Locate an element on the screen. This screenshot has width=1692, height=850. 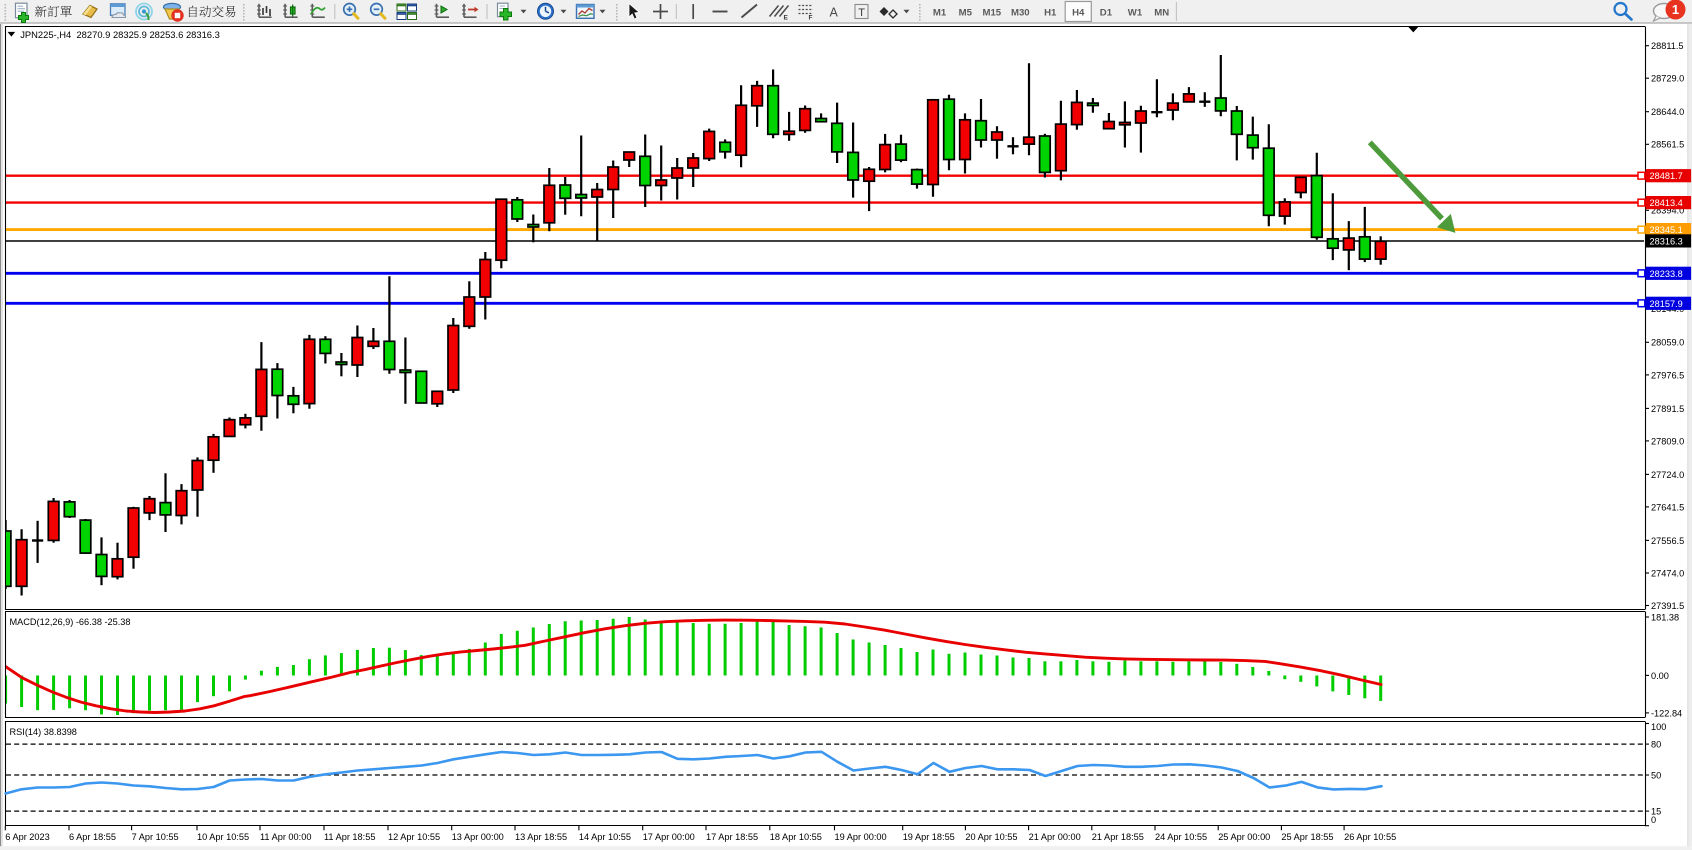
svg-text: 25 Apr 00:00 is located at coordinates (1244, 837).